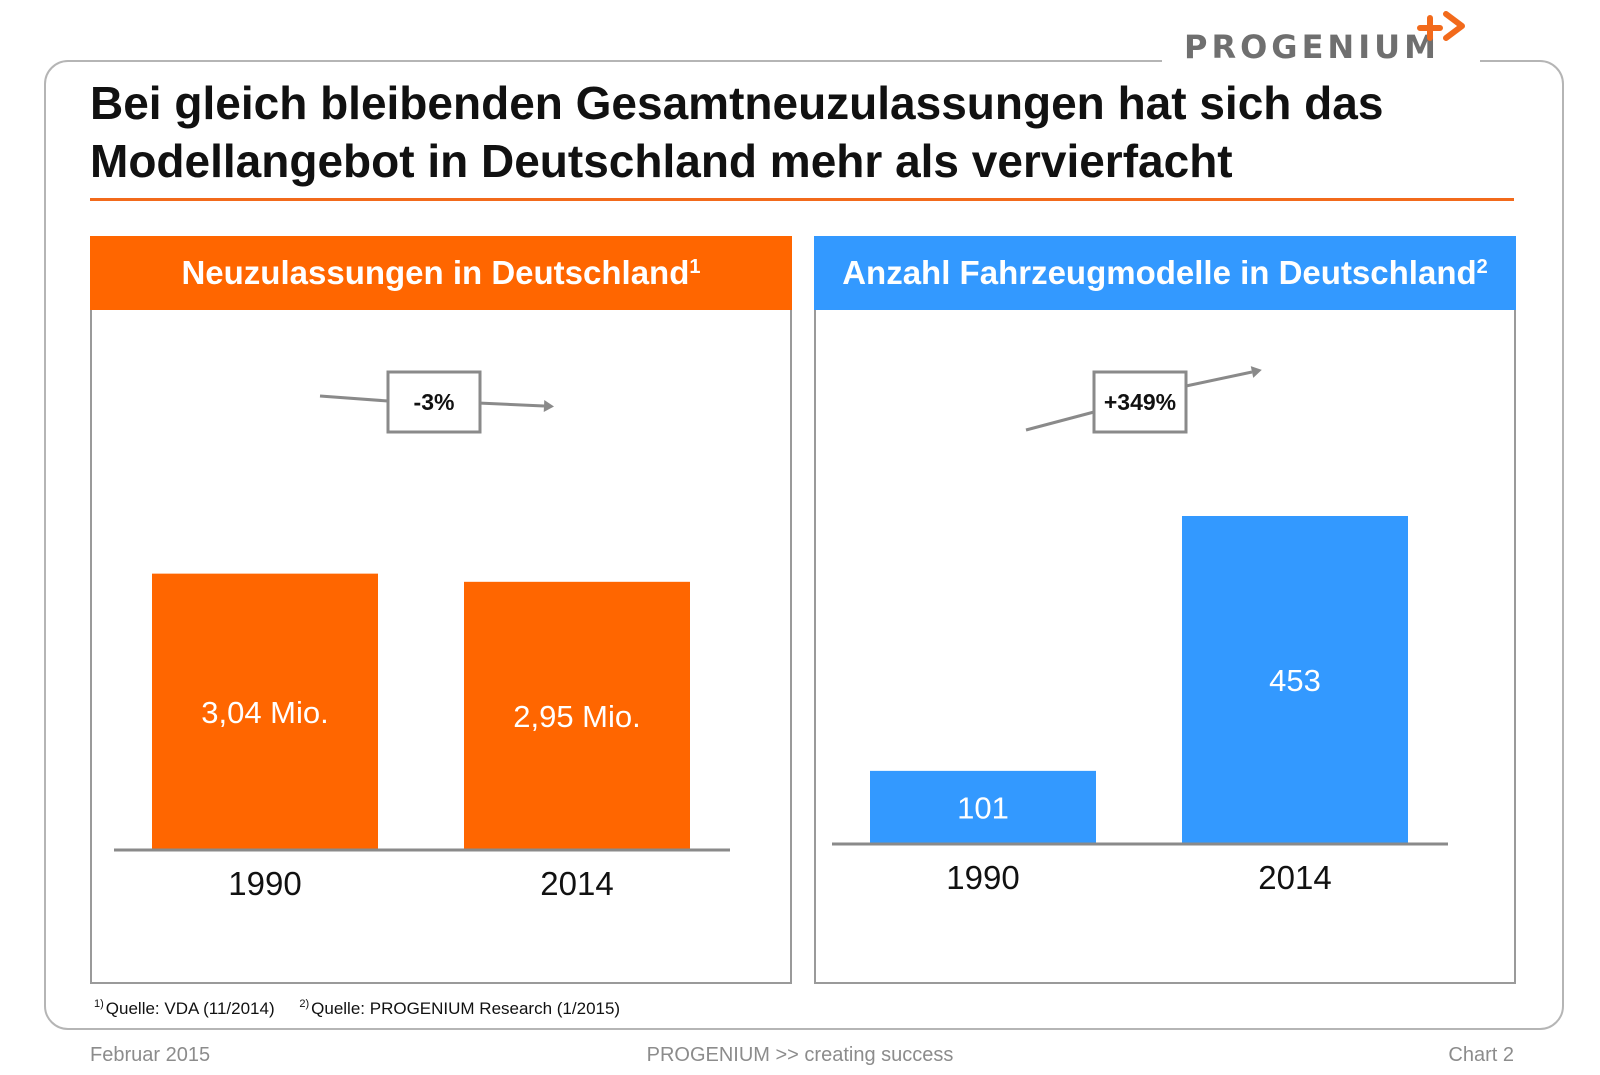 This screenshot has height=1075, width=1600. What do you see at coordinates (99, 1004) in the screenshot?
I see `footnote-1-marker: 1)` at bounding box center [99, 1004].